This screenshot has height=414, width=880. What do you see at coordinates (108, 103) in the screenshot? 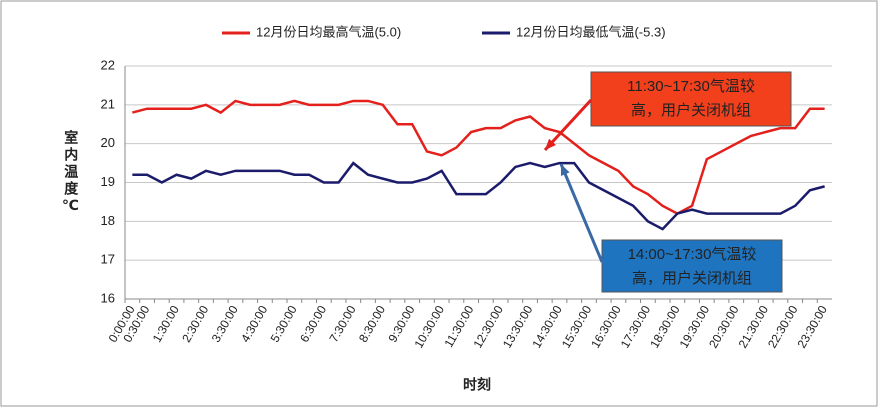
I see `y-tick-label: 21` at bounding box center [108, 103].